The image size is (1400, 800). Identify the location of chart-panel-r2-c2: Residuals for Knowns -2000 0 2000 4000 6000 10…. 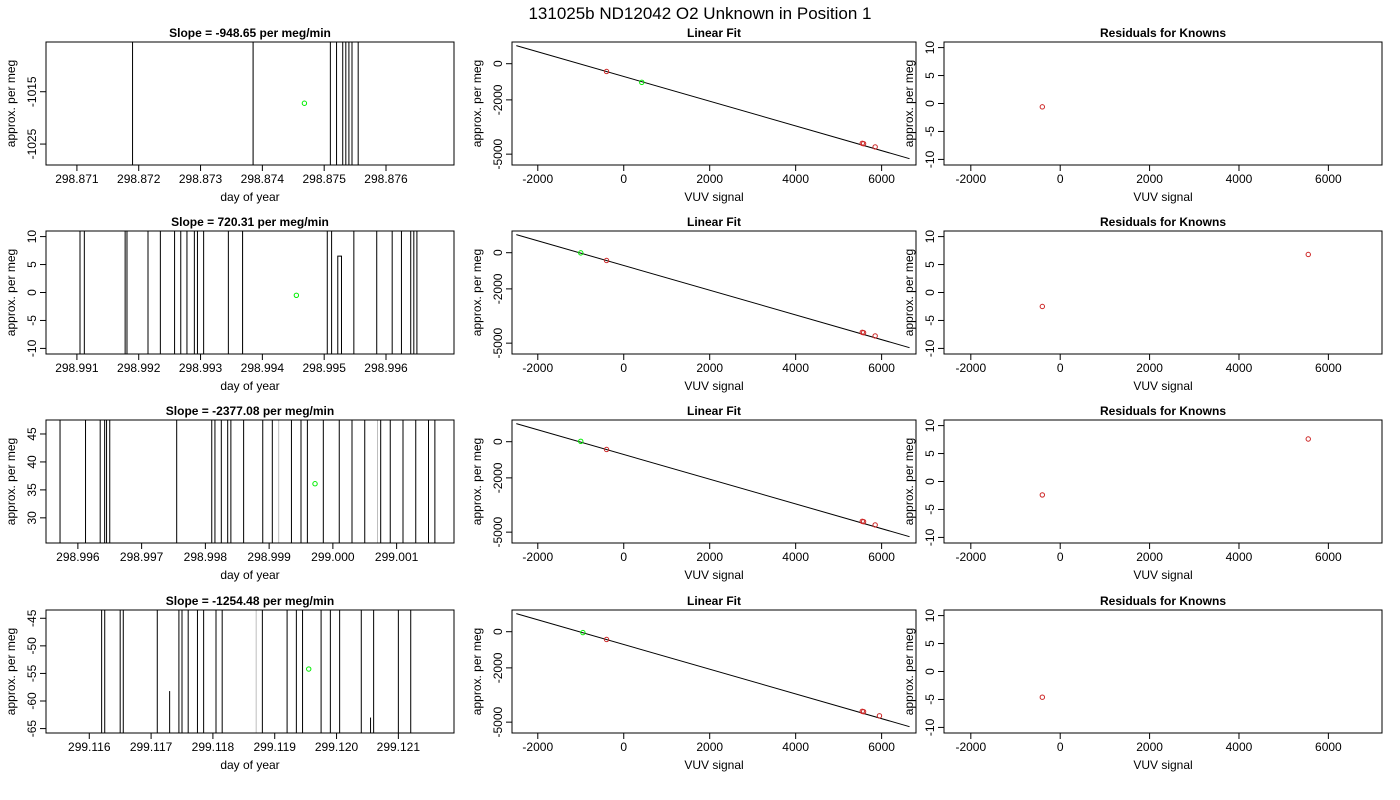
(1142, 493).